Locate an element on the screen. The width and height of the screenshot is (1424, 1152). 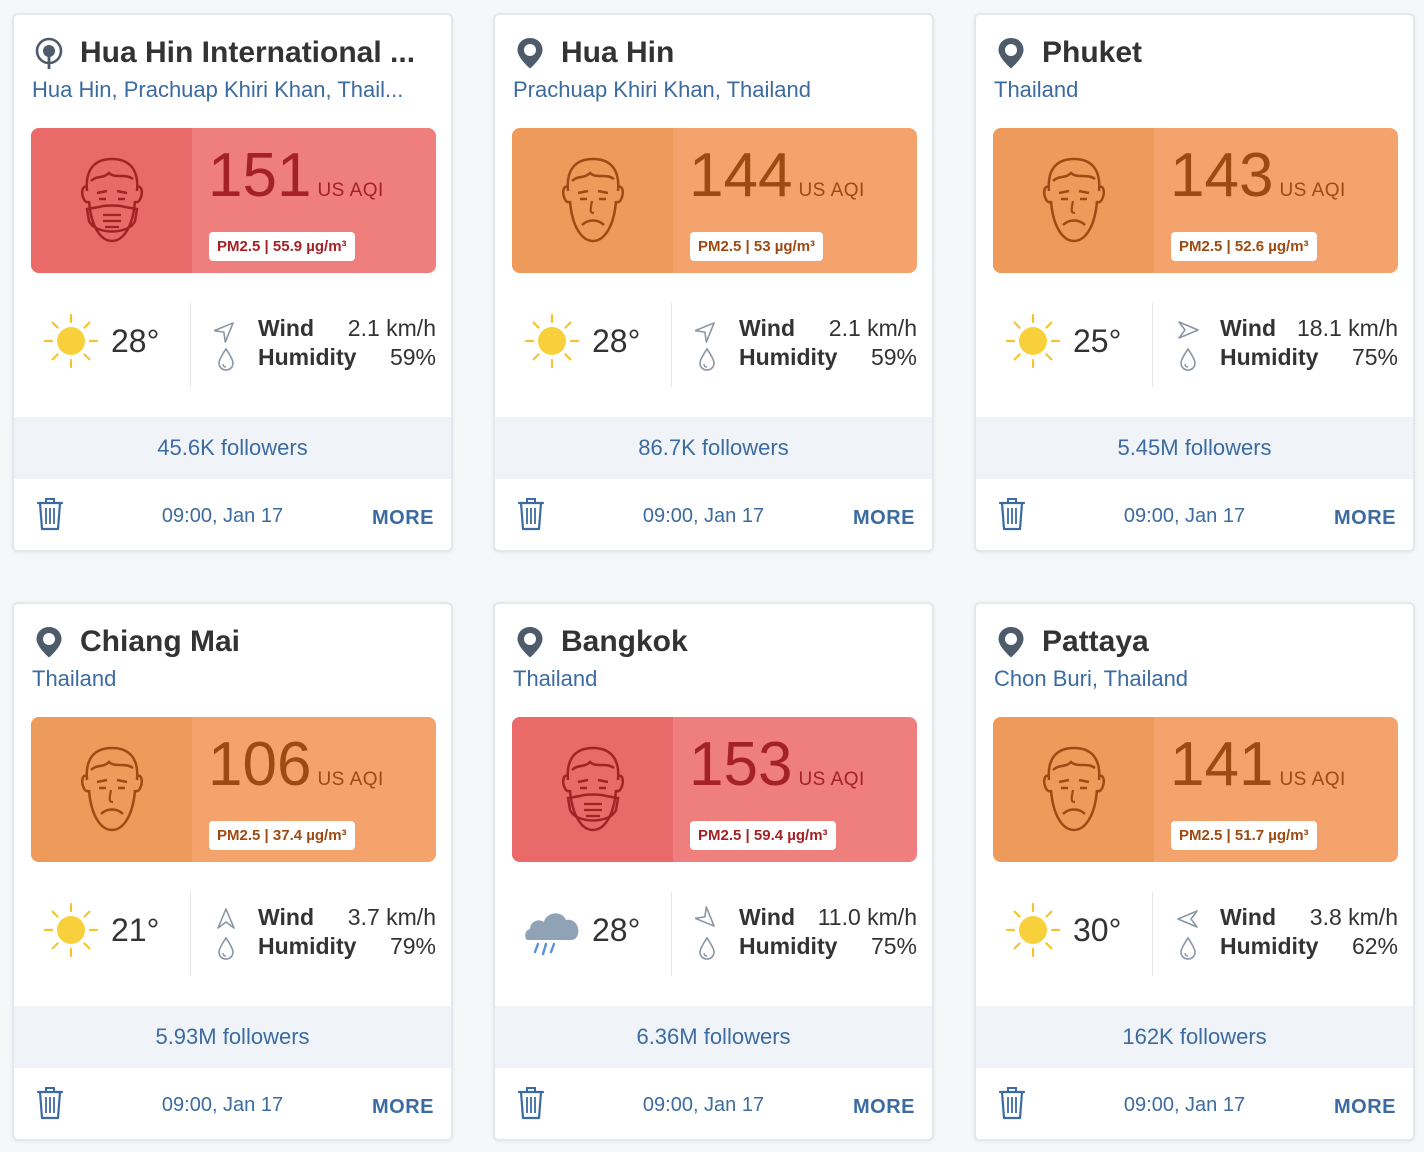
aqi-panel: 153 US AQI PM2.5 | 59.4 µg/m³ is located at coordinates (714, 789).